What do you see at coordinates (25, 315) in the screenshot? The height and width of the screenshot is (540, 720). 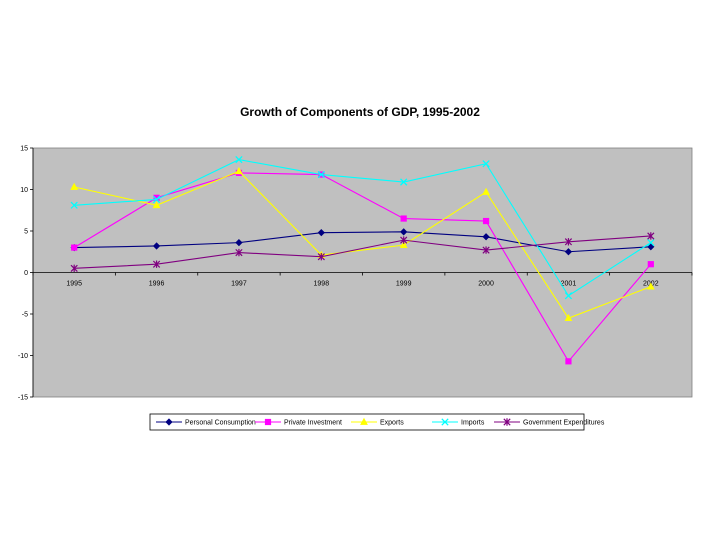 I see `y-tick-label: -5` at bounding box center [25, 315].